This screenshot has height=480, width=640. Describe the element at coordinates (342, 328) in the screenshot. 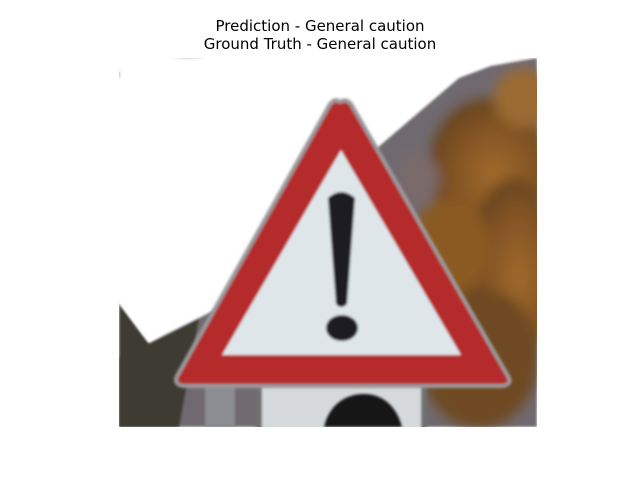

I see `exclamation-dot` at that location.